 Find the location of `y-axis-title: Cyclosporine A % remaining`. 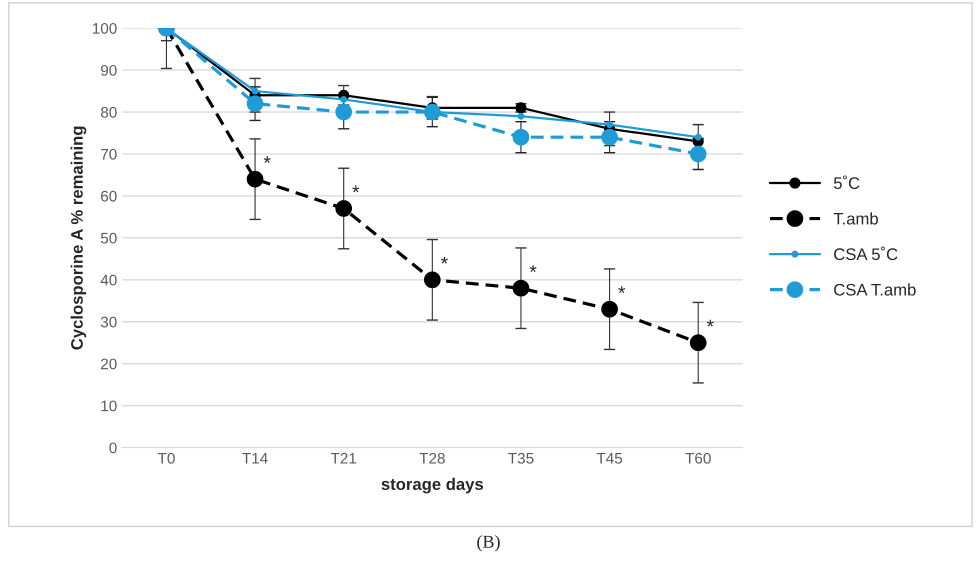

y-axis-title: Cyclosporine A % remaining is located at coordinates (78, 238).